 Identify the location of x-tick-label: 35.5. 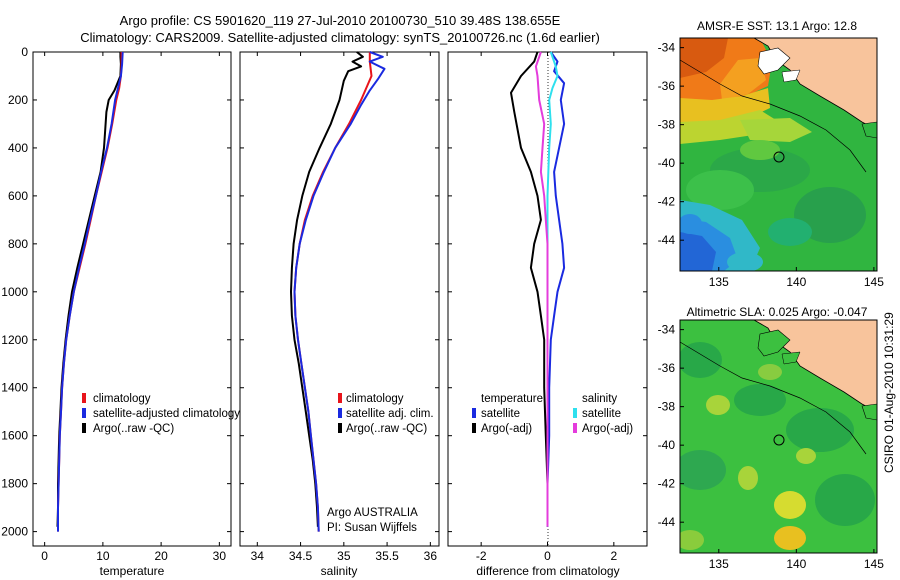
(387, 556).